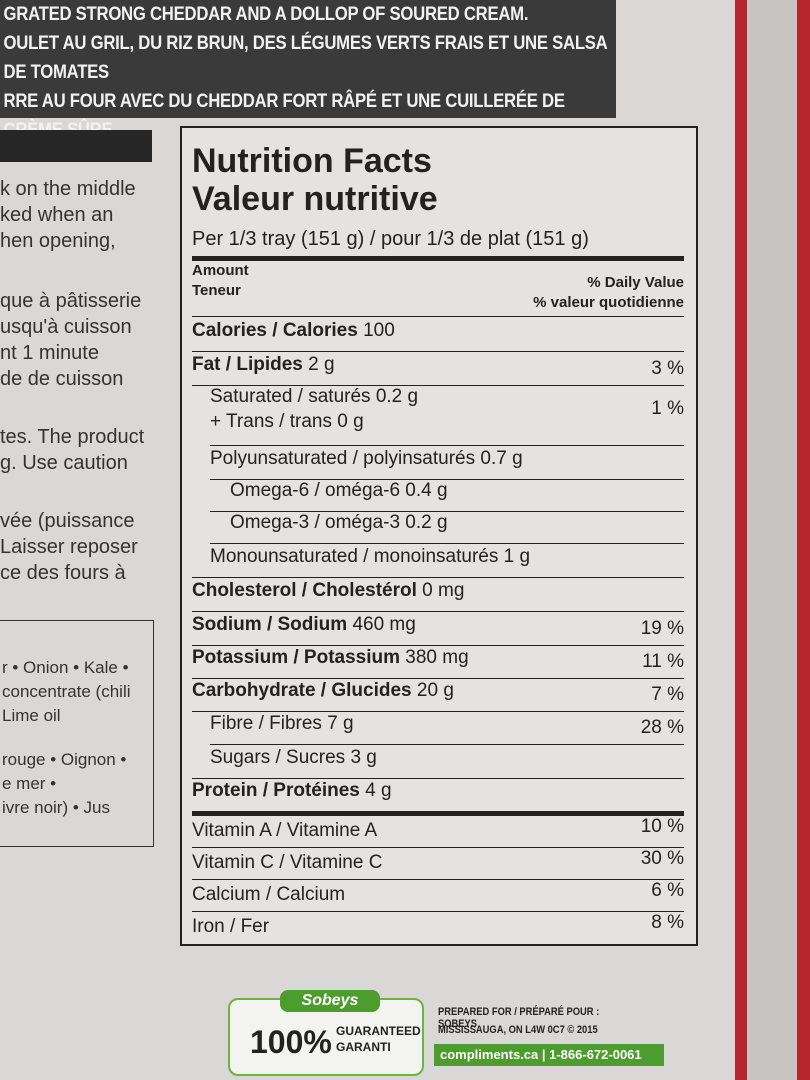  Describe the element at coordinates (438, 791) in the screenshot. I see `nutrient-row: Protein / Protéines 4 g` at that location.